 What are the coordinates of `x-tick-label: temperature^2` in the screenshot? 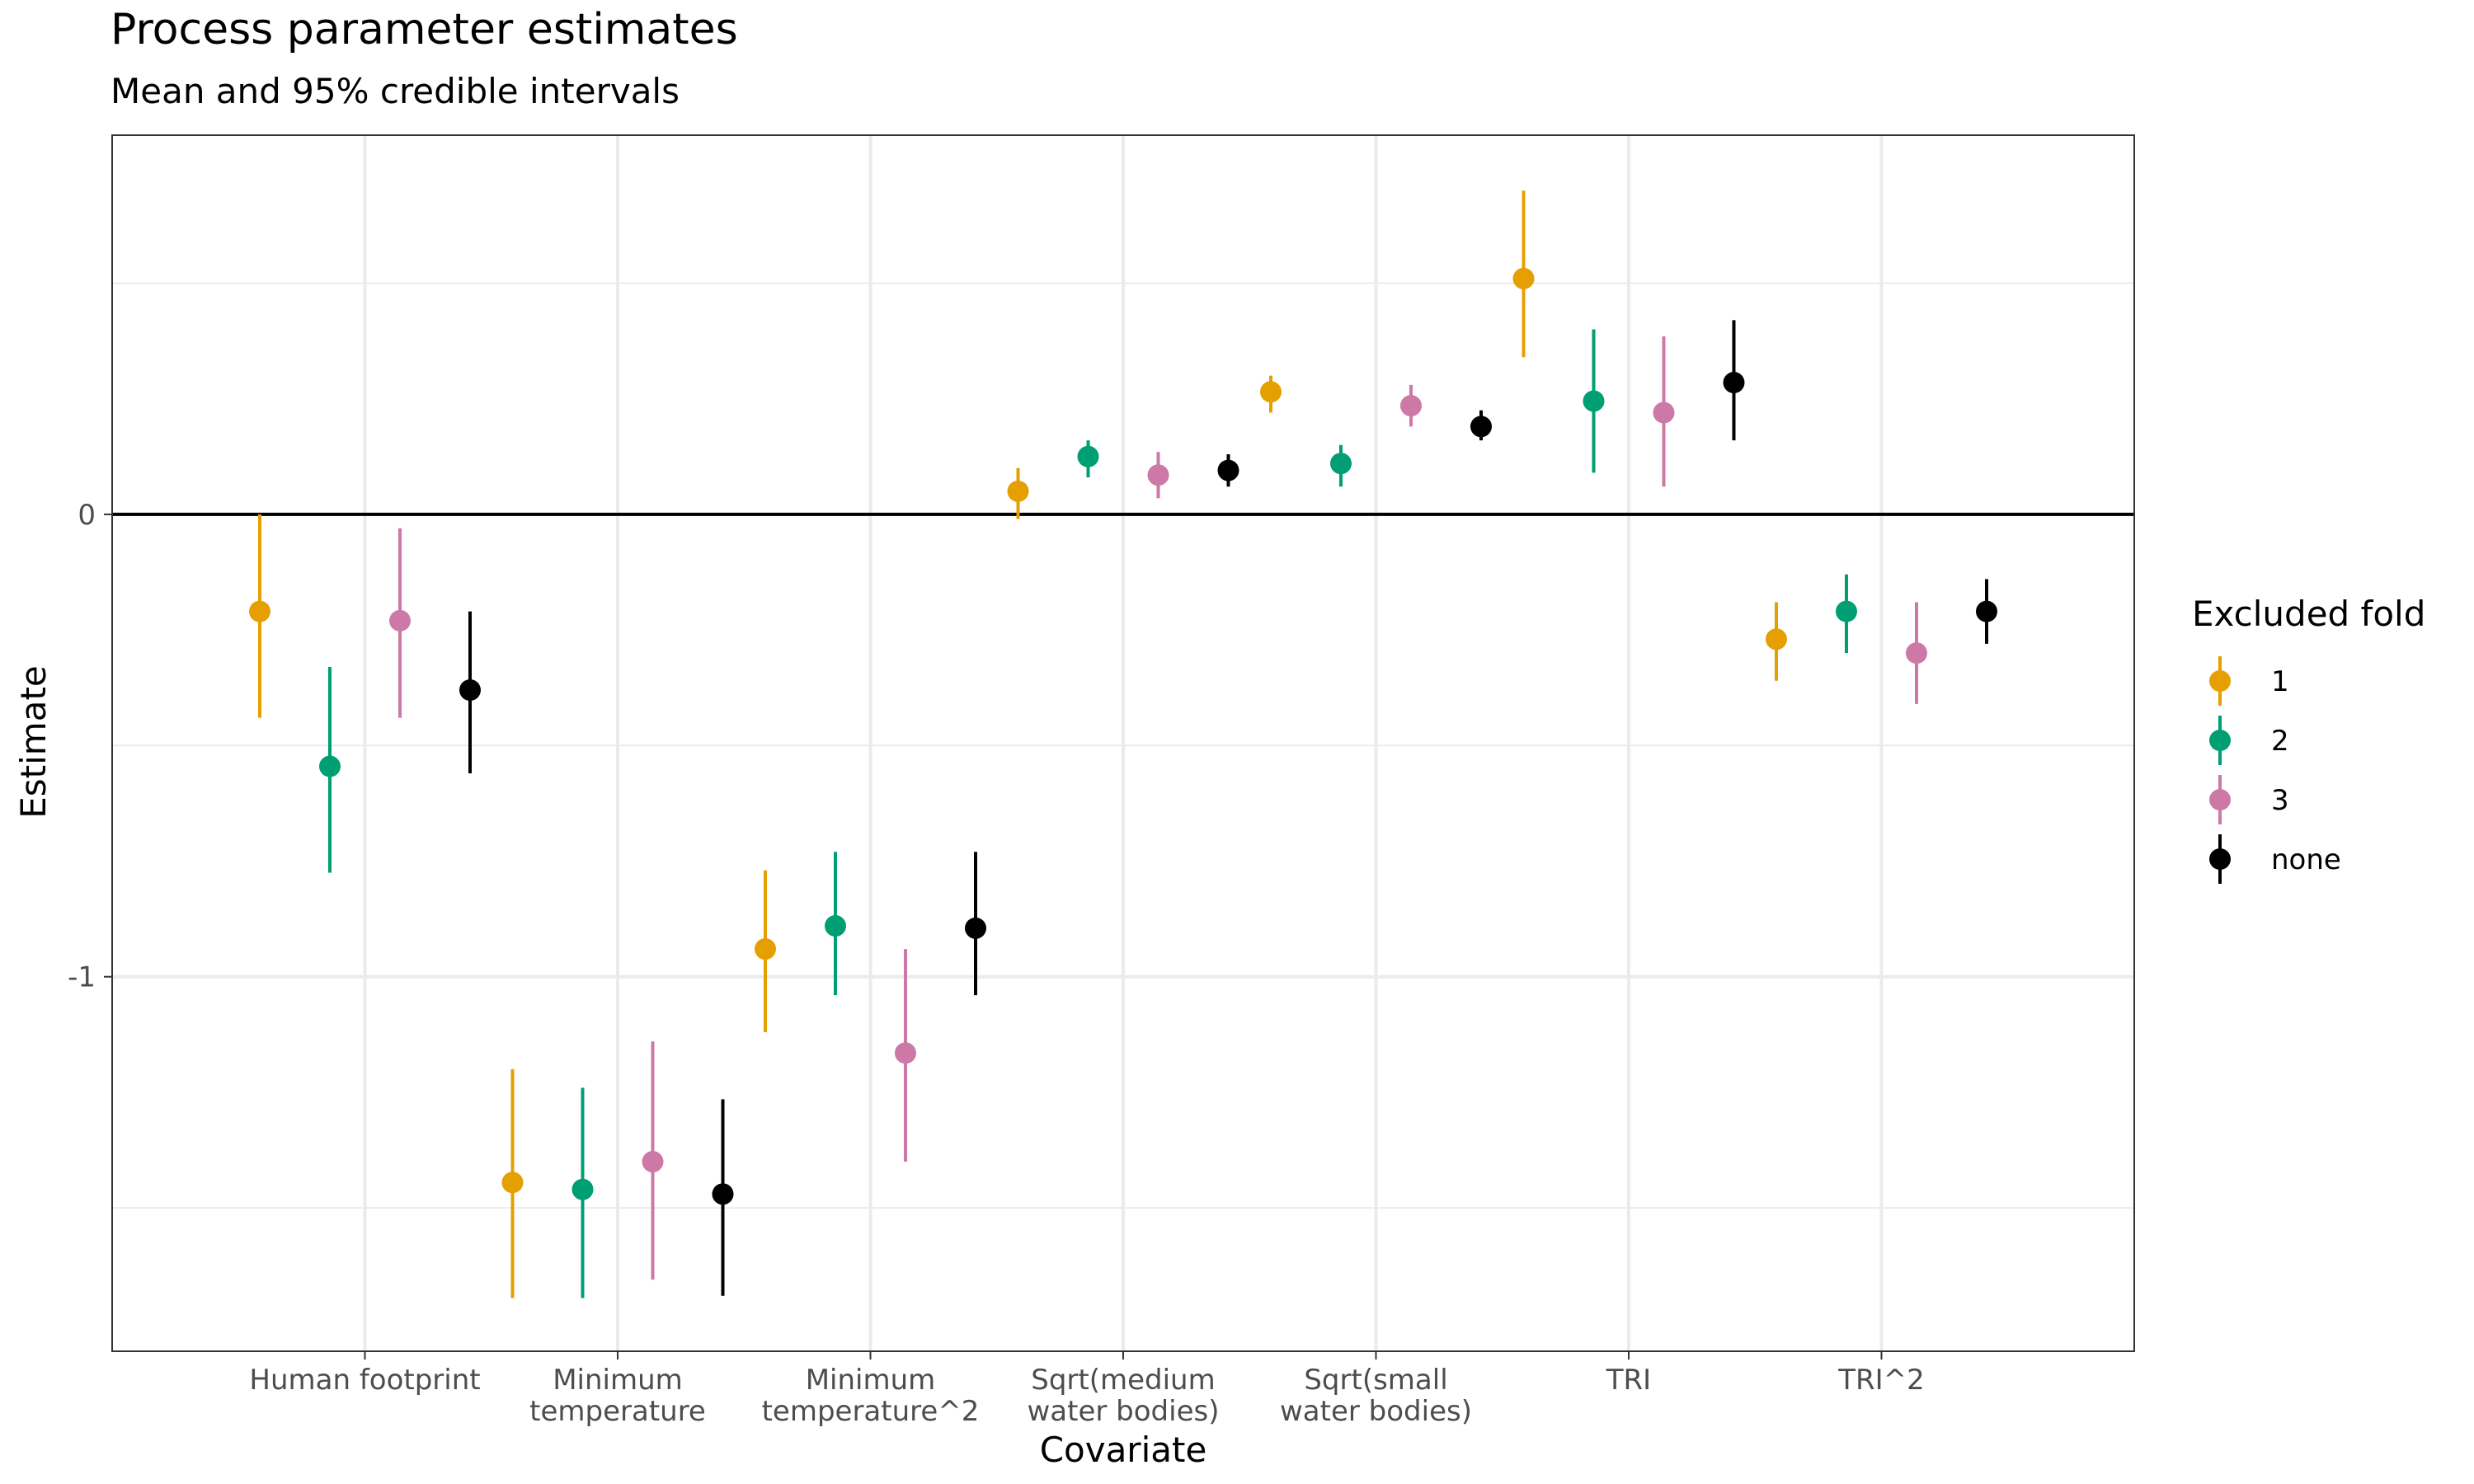 It's located at (871, 1411).